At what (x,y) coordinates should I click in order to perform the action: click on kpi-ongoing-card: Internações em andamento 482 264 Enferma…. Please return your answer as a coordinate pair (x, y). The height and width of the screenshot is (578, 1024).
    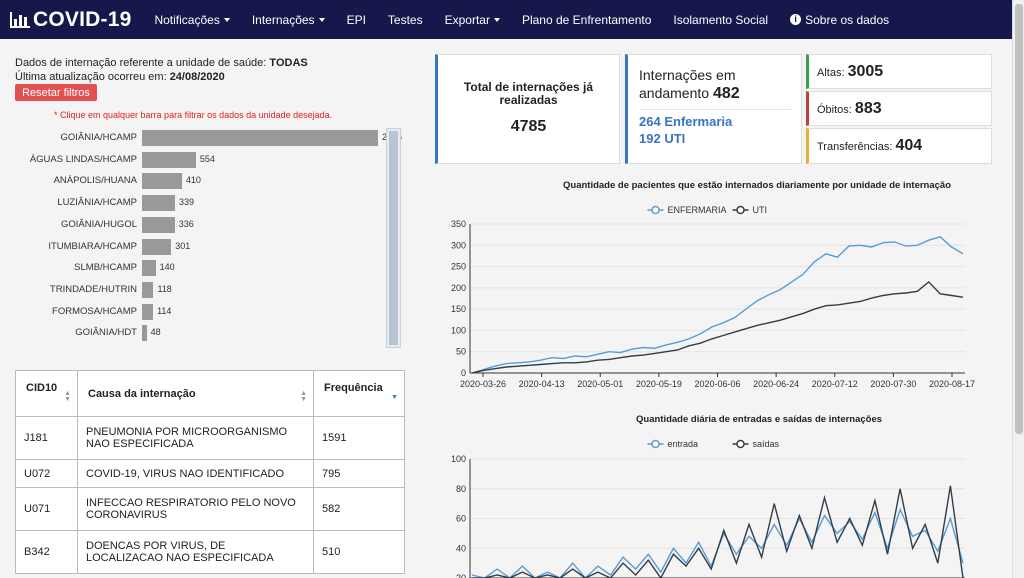
    Looking at the image, I should click on (713, 109).